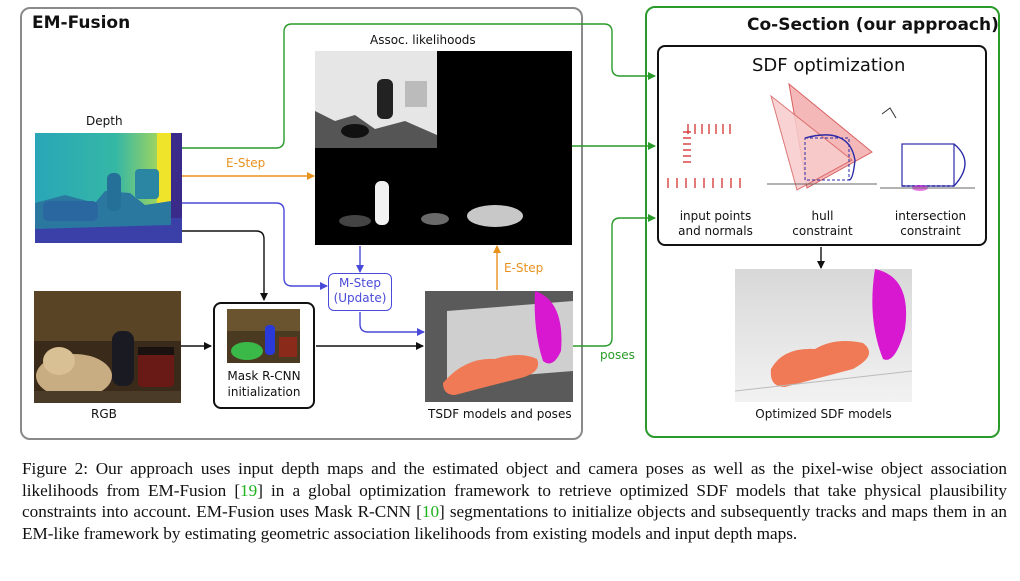  I want to click on assoc-label: Assoc. likelihoods, so click(423, 40).